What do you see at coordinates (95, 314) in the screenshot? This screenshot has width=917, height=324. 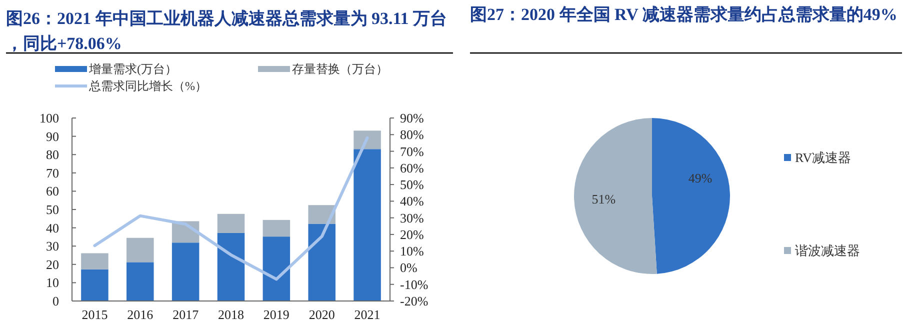 I see `x-tick-label: 2015` at bounding box center [95, 314].